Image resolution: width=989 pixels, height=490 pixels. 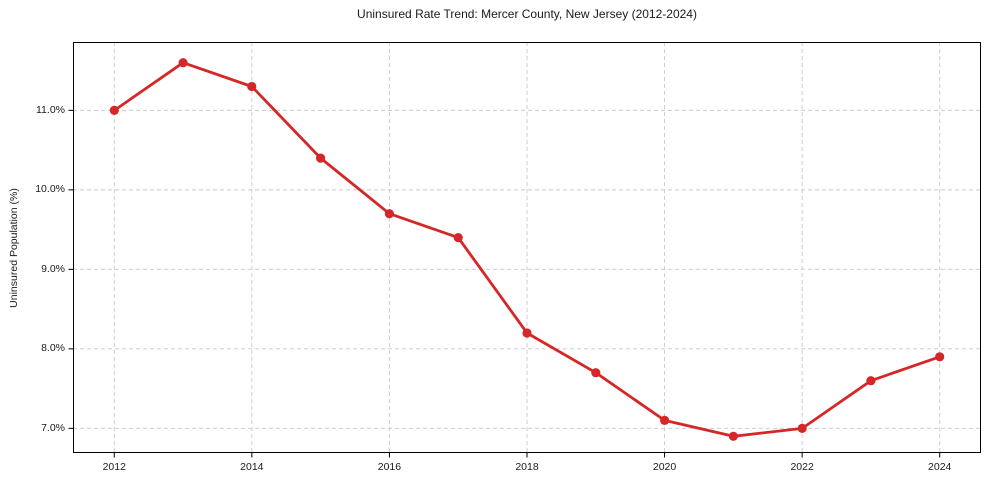 I want to click on y-axis-label-text: Uninsured Population (%), so click(x=14, y=247).